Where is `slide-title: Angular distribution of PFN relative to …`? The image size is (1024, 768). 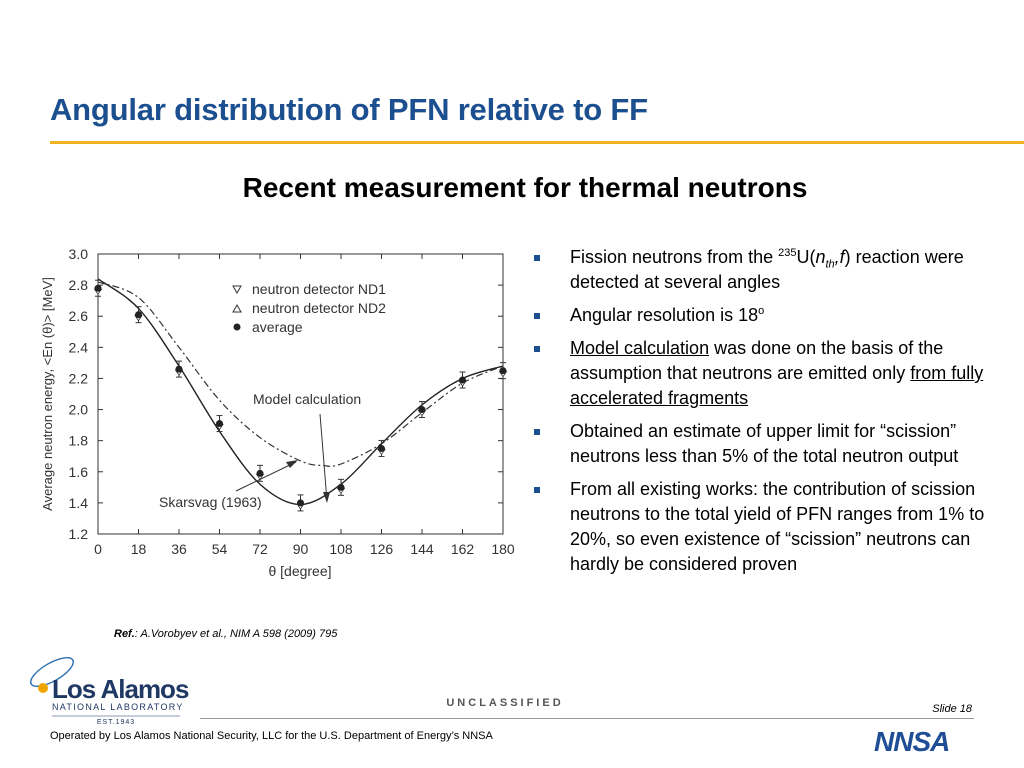 slide-title: Angular distribution of PFN relative to … is located at coordinates (349, 109).